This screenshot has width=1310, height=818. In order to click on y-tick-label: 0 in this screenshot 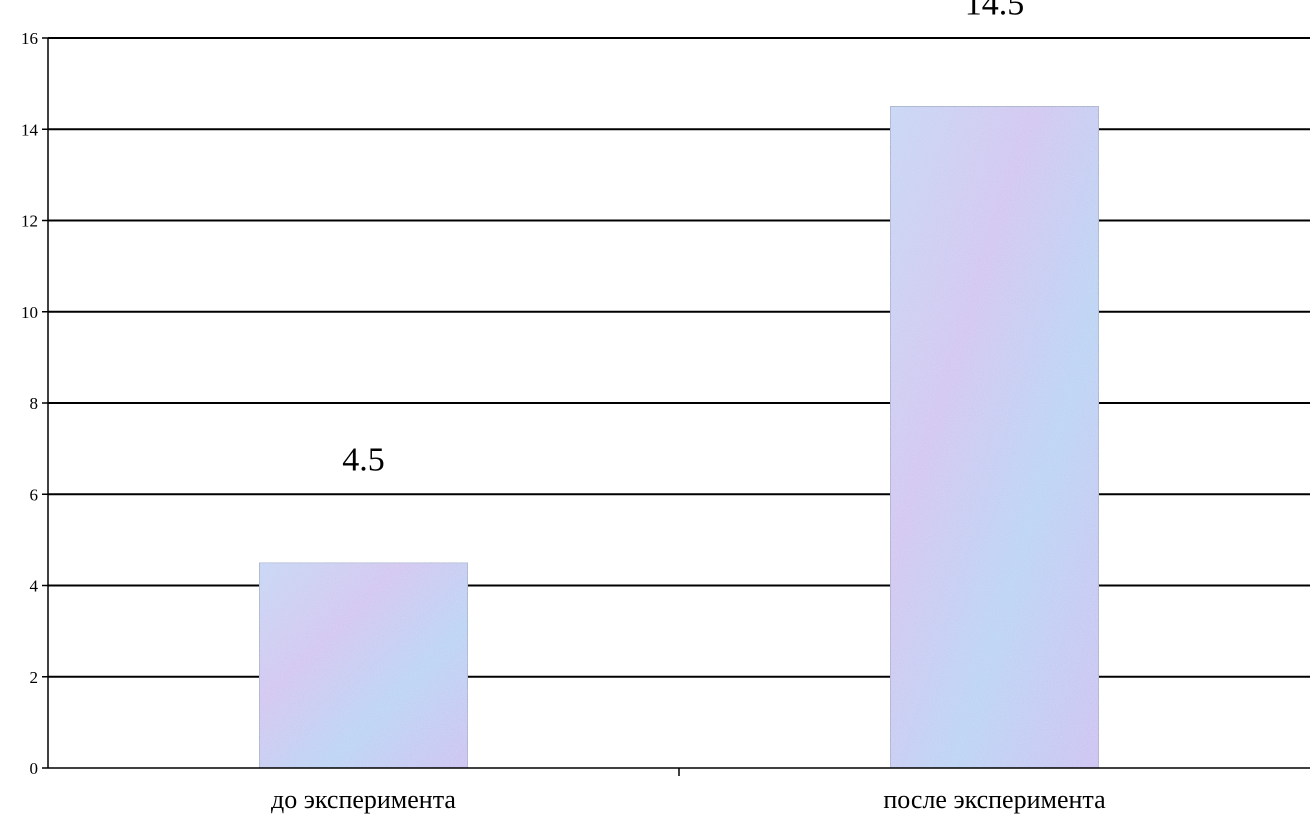, I will do `click(34, 768)`.